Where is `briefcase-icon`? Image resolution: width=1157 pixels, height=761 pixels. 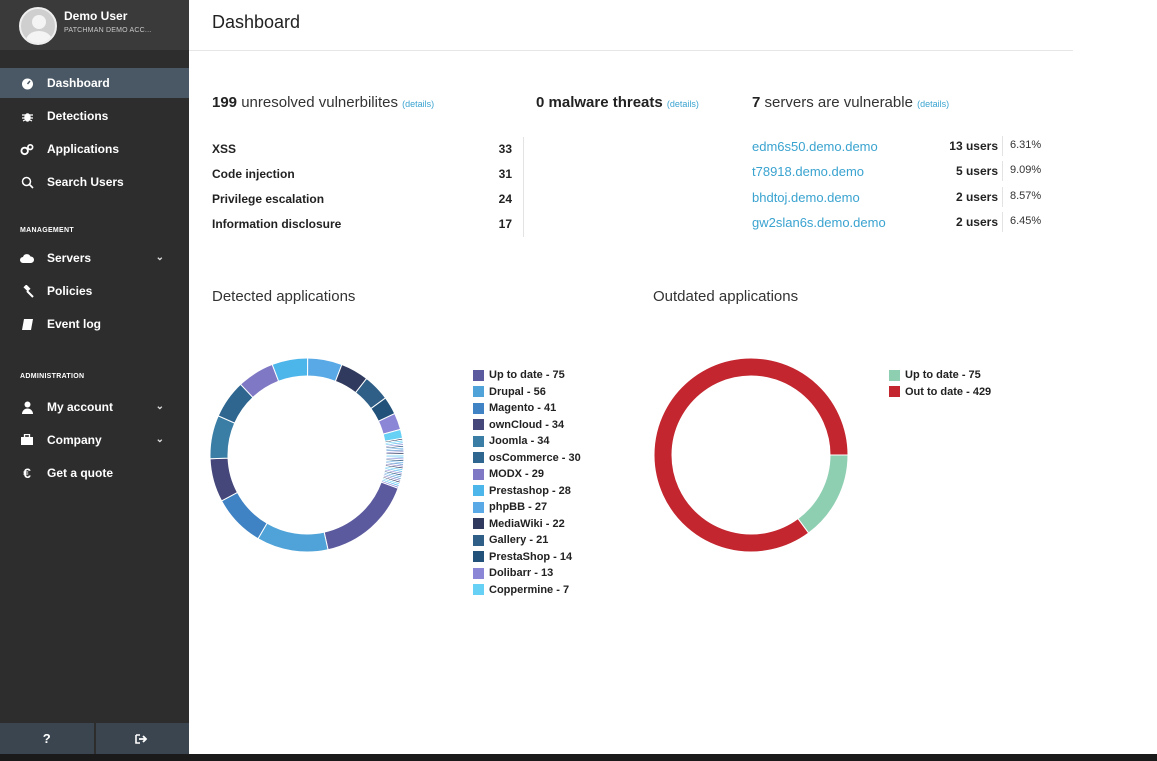 briefcase-icon is located at coordinates (27, 440).